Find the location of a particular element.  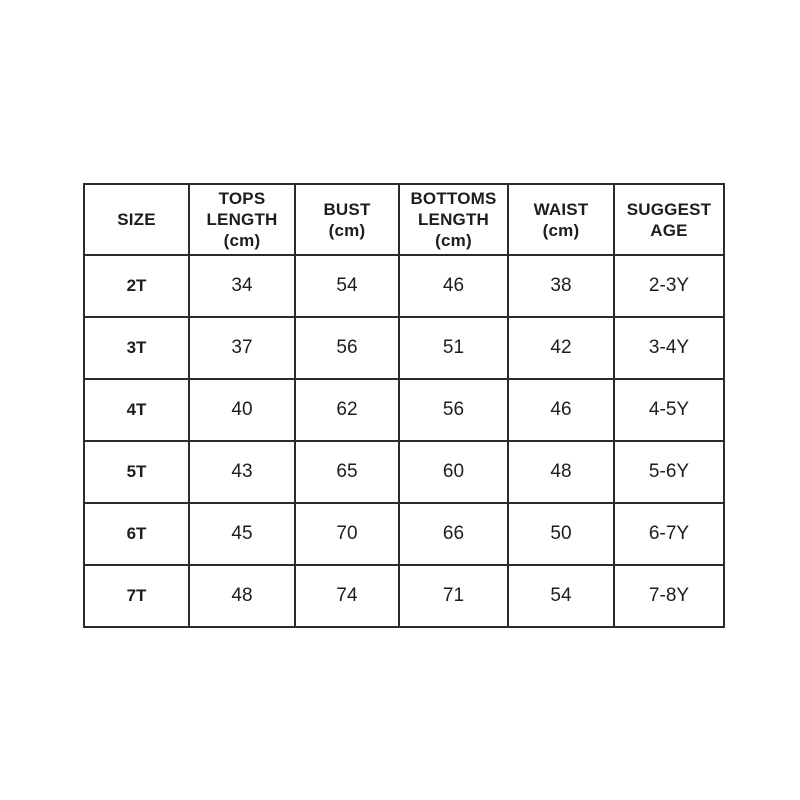

header-line: SIZE is located at coordinates (136, 219).